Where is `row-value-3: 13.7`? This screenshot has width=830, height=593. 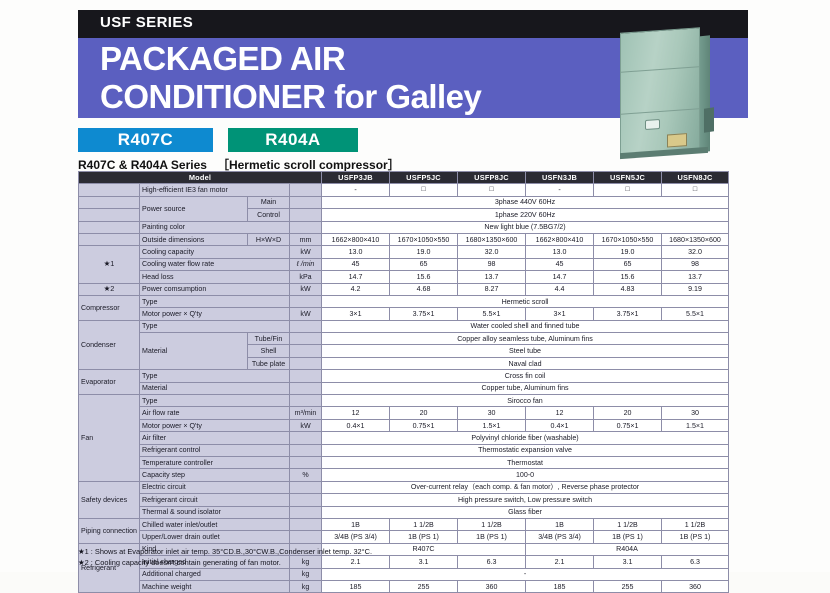
row-value-3: 13.7 is located at coordinates (492, 277).